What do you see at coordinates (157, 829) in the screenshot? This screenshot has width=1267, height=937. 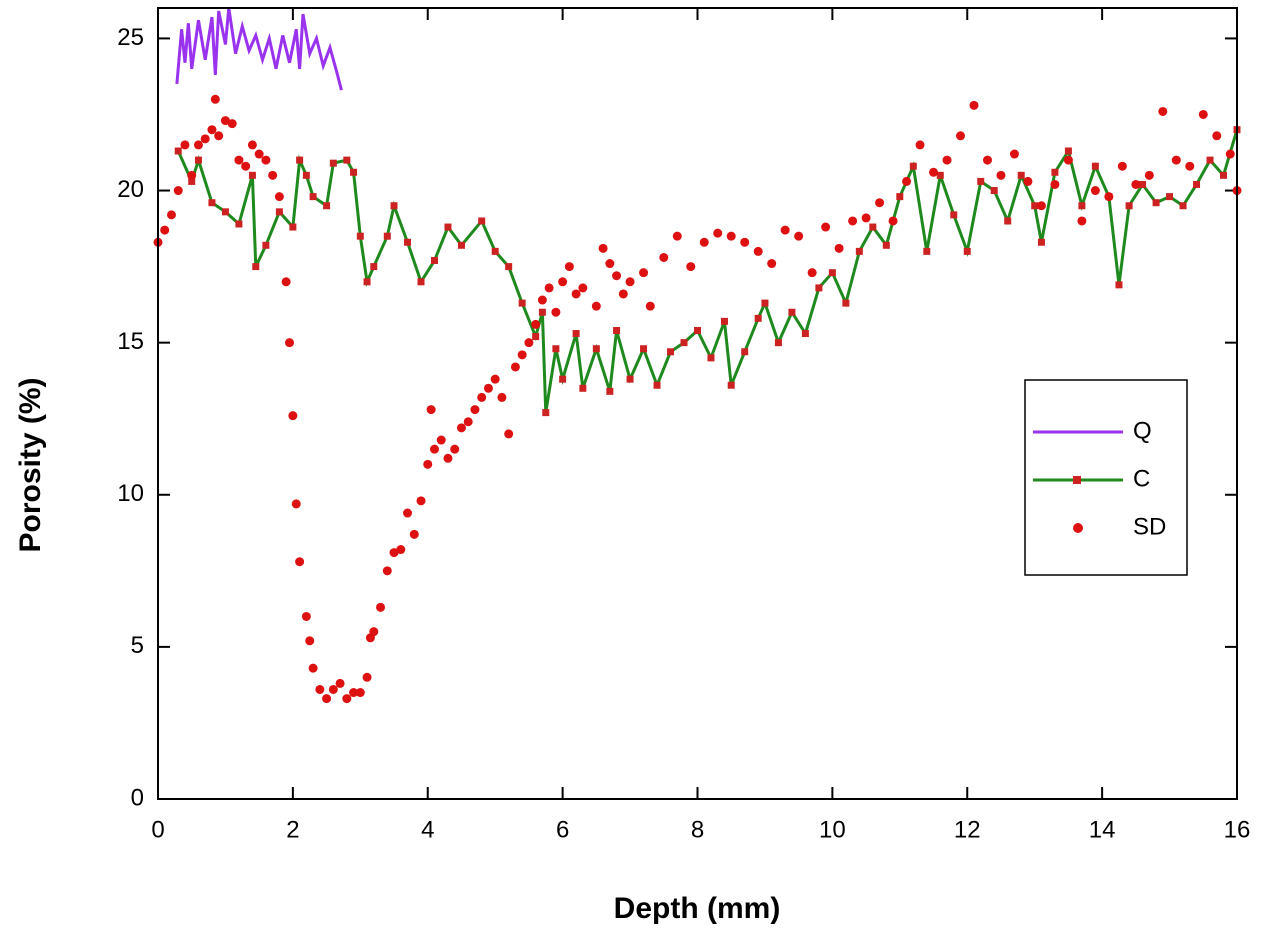 I see `x-tick-label: 0` at bounding box center [157, 829].